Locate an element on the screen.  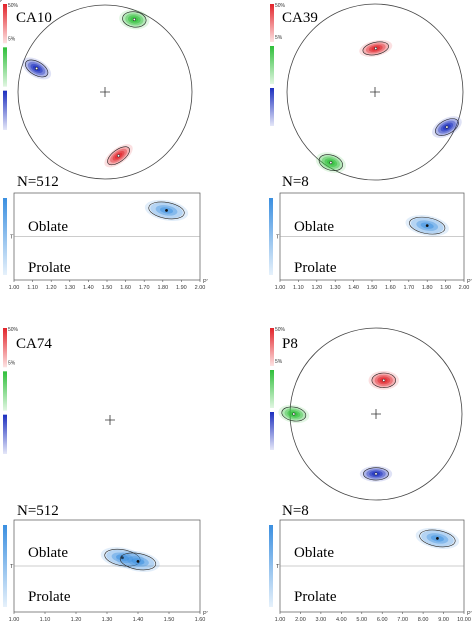
x-tick-label: 1.70 is located at coordinates (408, 288).